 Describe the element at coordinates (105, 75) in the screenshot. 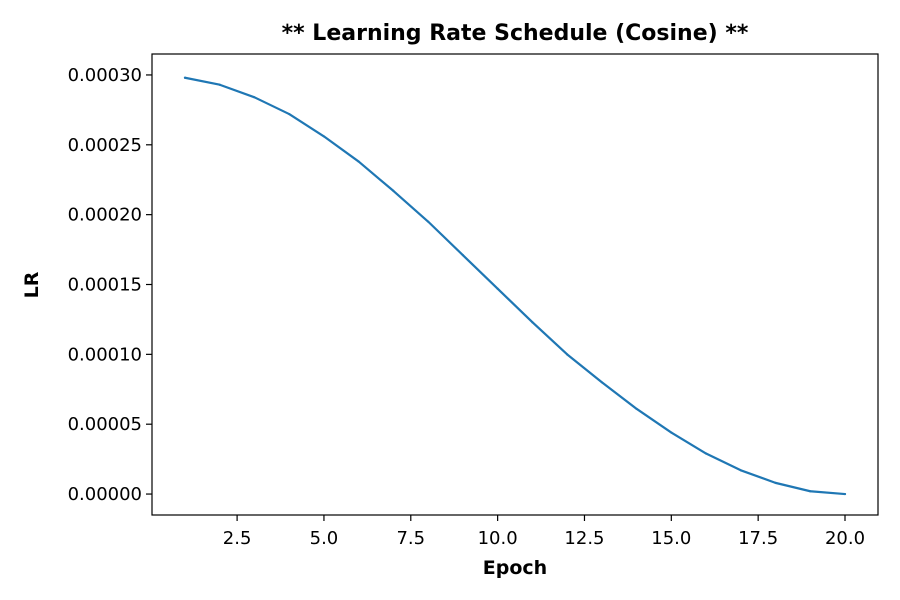

I see `y-tick-label: 0.00030` at that location.